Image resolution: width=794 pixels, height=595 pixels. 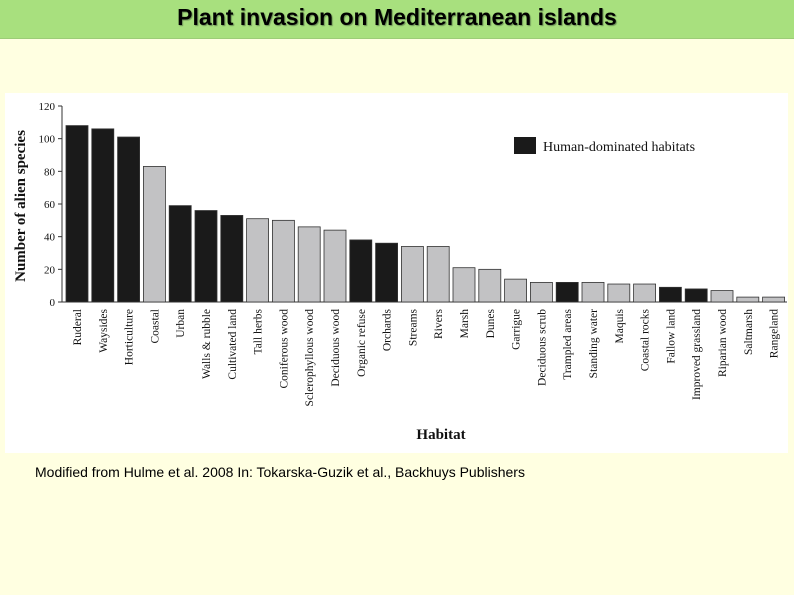 I want to click on category-label: Rangeland, so click(x=775, y=333).